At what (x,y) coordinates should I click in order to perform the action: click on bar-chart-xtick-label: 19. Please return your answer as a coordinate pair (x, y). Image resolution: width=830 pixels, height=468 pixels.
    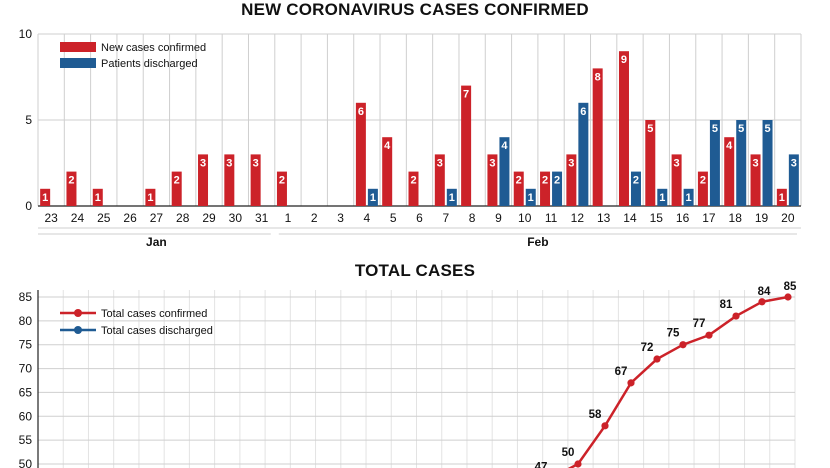
    Looking at the image, I should click on (762, 218).